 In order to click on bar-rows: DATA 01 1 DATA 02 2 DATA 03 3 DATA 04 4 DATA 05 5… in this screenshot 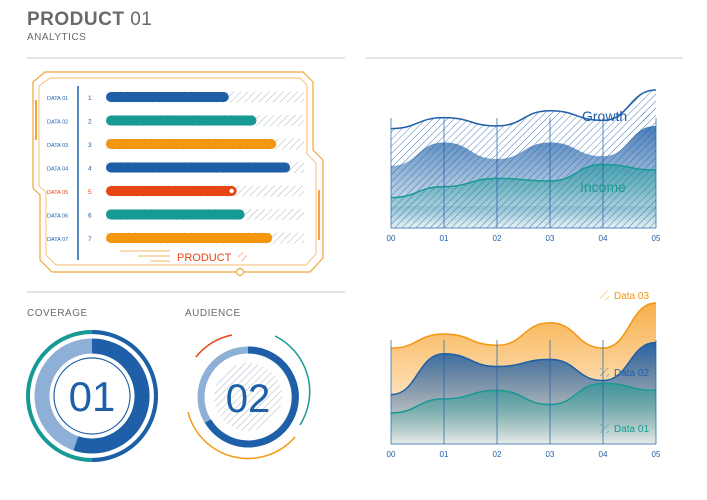, I will do `click(175, 167)`.